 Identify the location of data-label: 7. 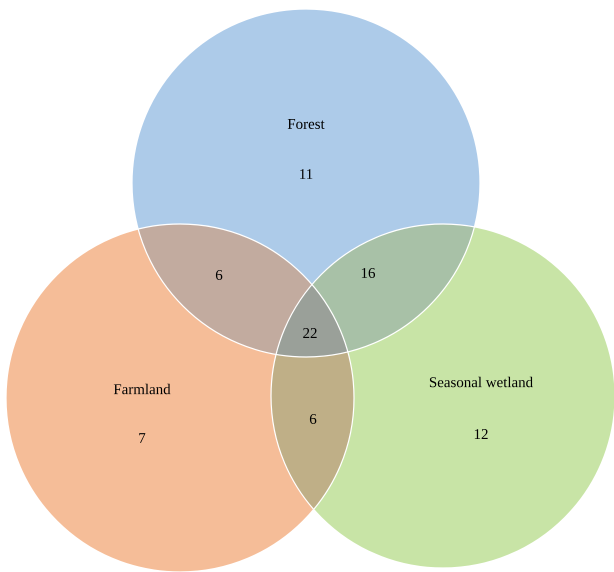
(142, 438).